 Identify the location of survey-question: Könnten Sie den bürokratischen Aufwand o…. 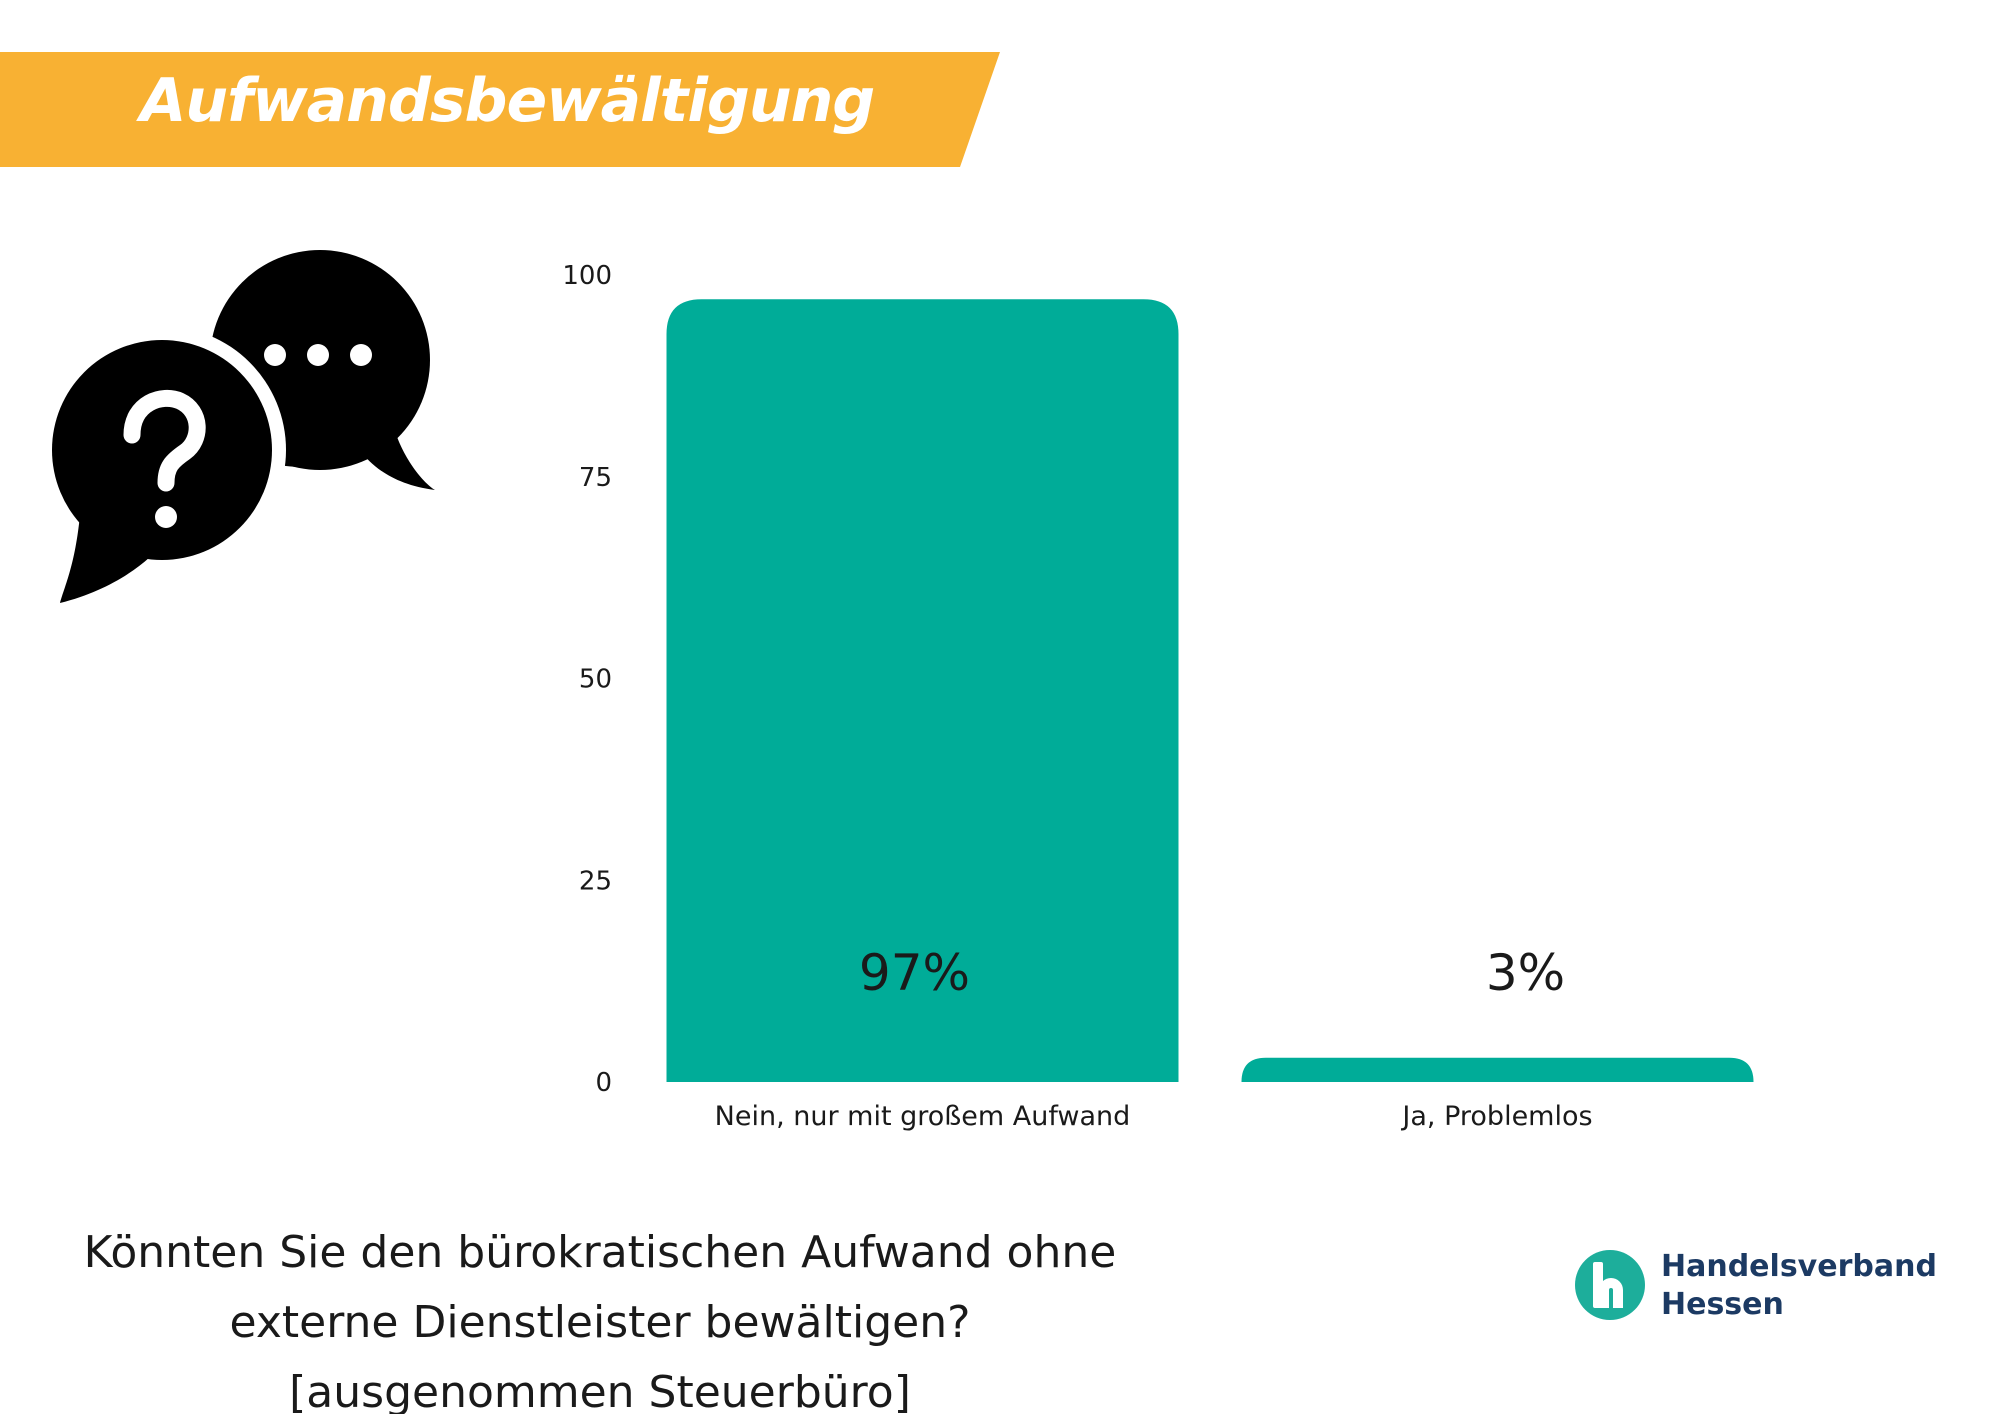
(600, 1316).